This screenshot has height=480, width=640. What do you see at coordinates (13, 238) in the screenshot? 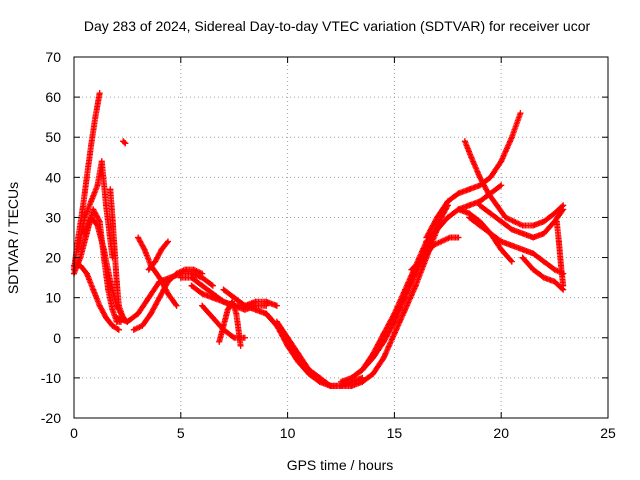
I see `y-axis-label: SDTVAR / TECUs` at bounding box center [13, 238].